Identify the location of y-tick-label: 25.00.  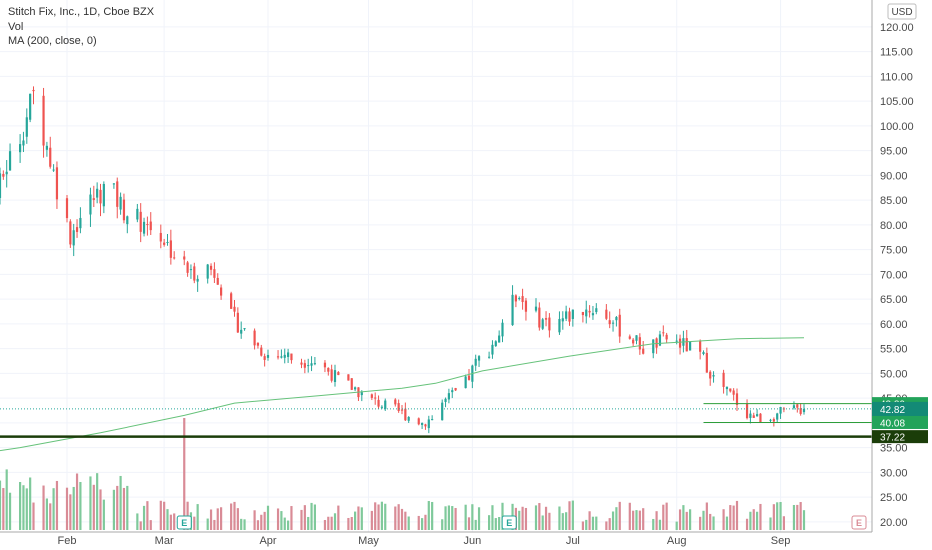
(894, 498).